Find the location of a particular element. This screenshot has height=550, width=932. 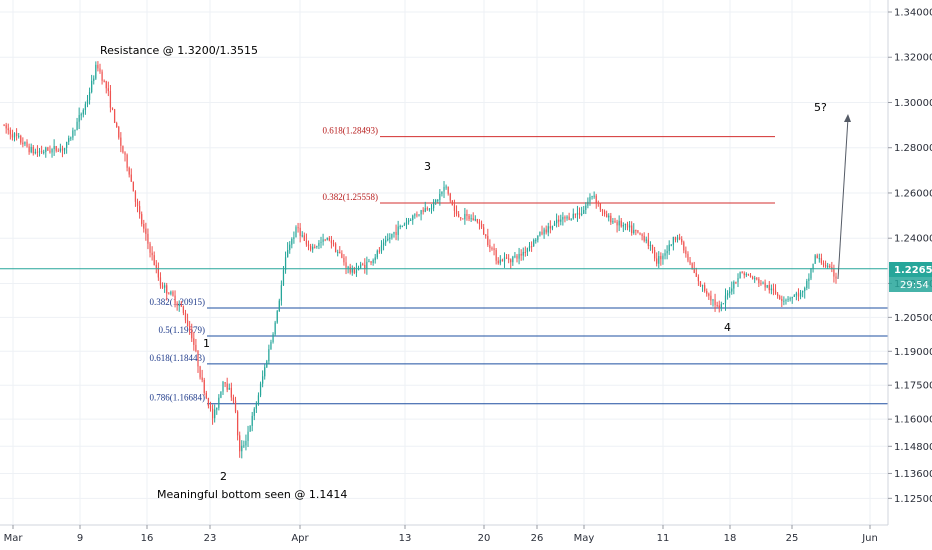

time-axis-panel is located at coordinates (466, 537).